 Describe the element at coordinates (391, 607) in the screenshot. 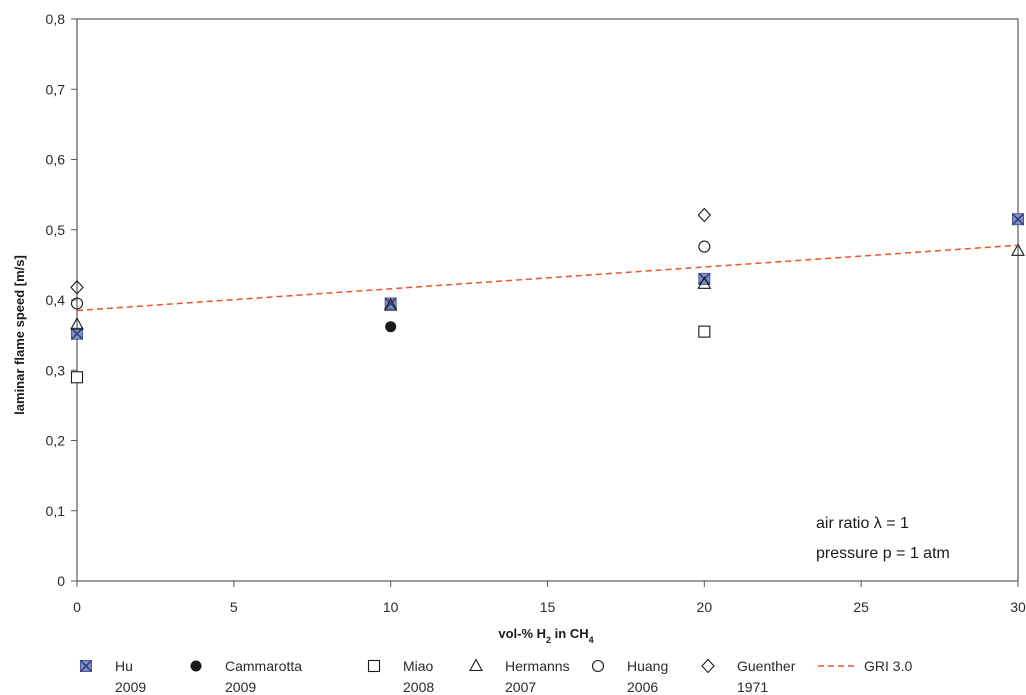

I see `x-tick-label: 10` at that location.